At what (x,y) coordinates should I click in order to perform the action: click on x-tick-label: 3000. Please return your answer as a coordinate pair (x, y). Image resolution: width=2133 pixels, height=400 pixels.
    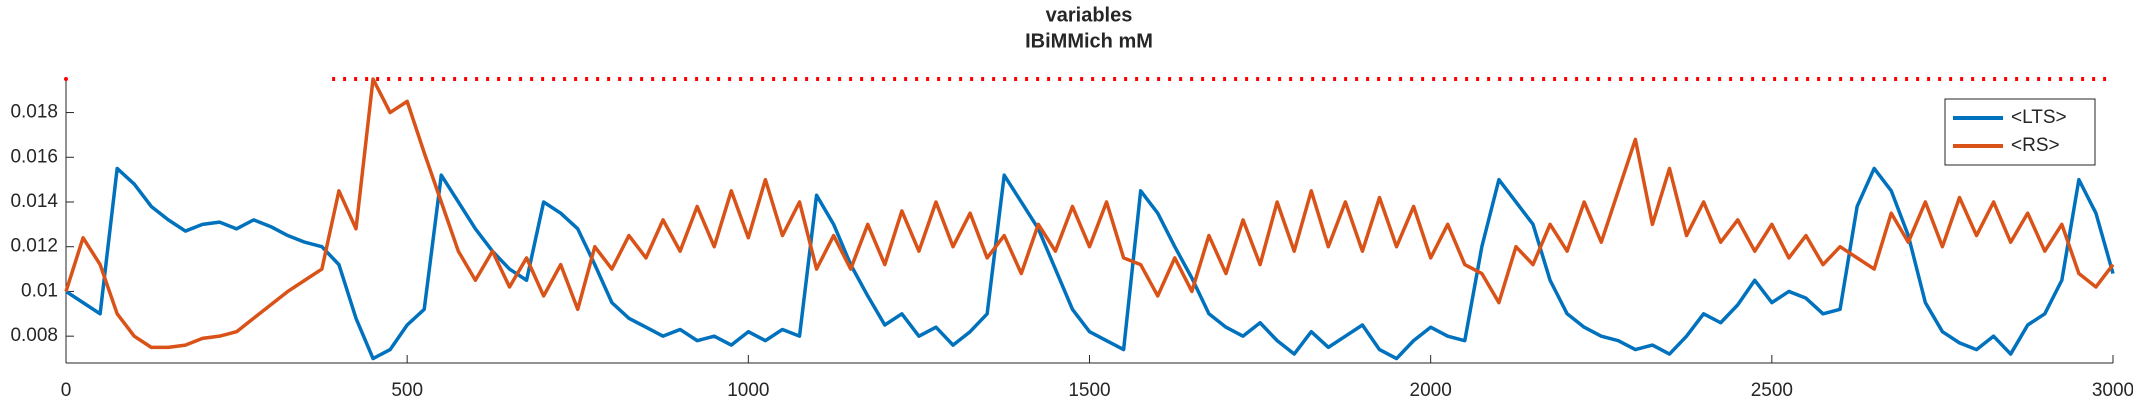
    Looking at the image, I should click on (2112, 390).